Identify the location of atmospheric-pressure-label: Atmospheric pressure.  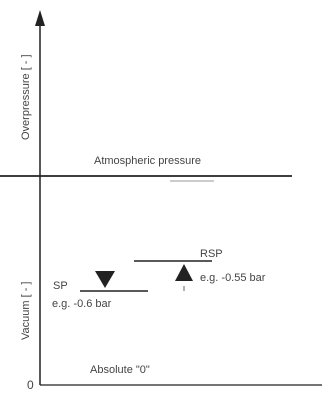
(147, 161).